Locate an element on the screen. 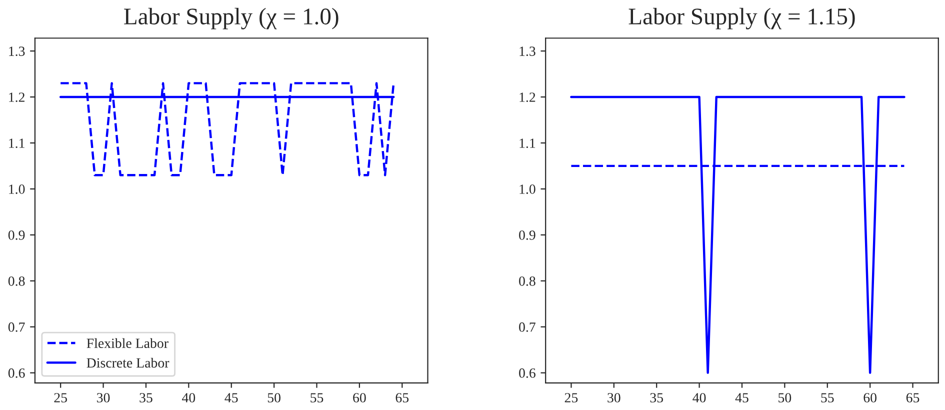 The image size is (945, 410). chart-title: Labor Supply (χ = 1.0) is located at coordinates (231, 19).